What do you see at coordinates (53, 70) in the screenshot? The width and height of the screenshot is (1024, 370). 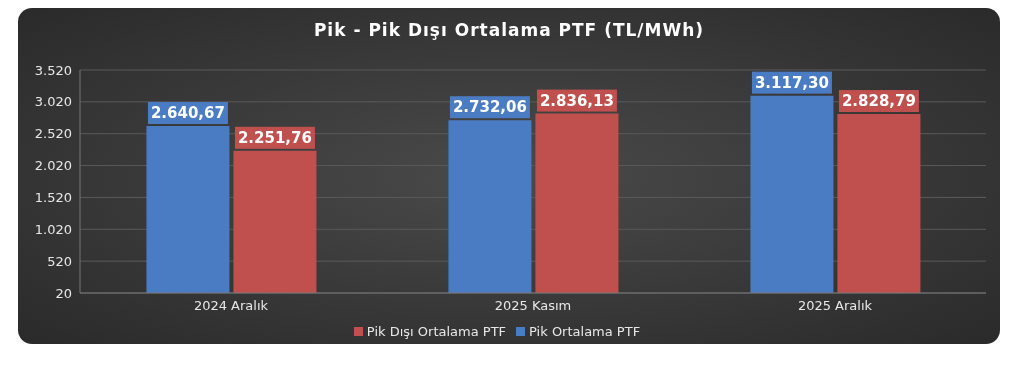 I see `y-tick-label: 3.520` at bounding box center [53, 70].